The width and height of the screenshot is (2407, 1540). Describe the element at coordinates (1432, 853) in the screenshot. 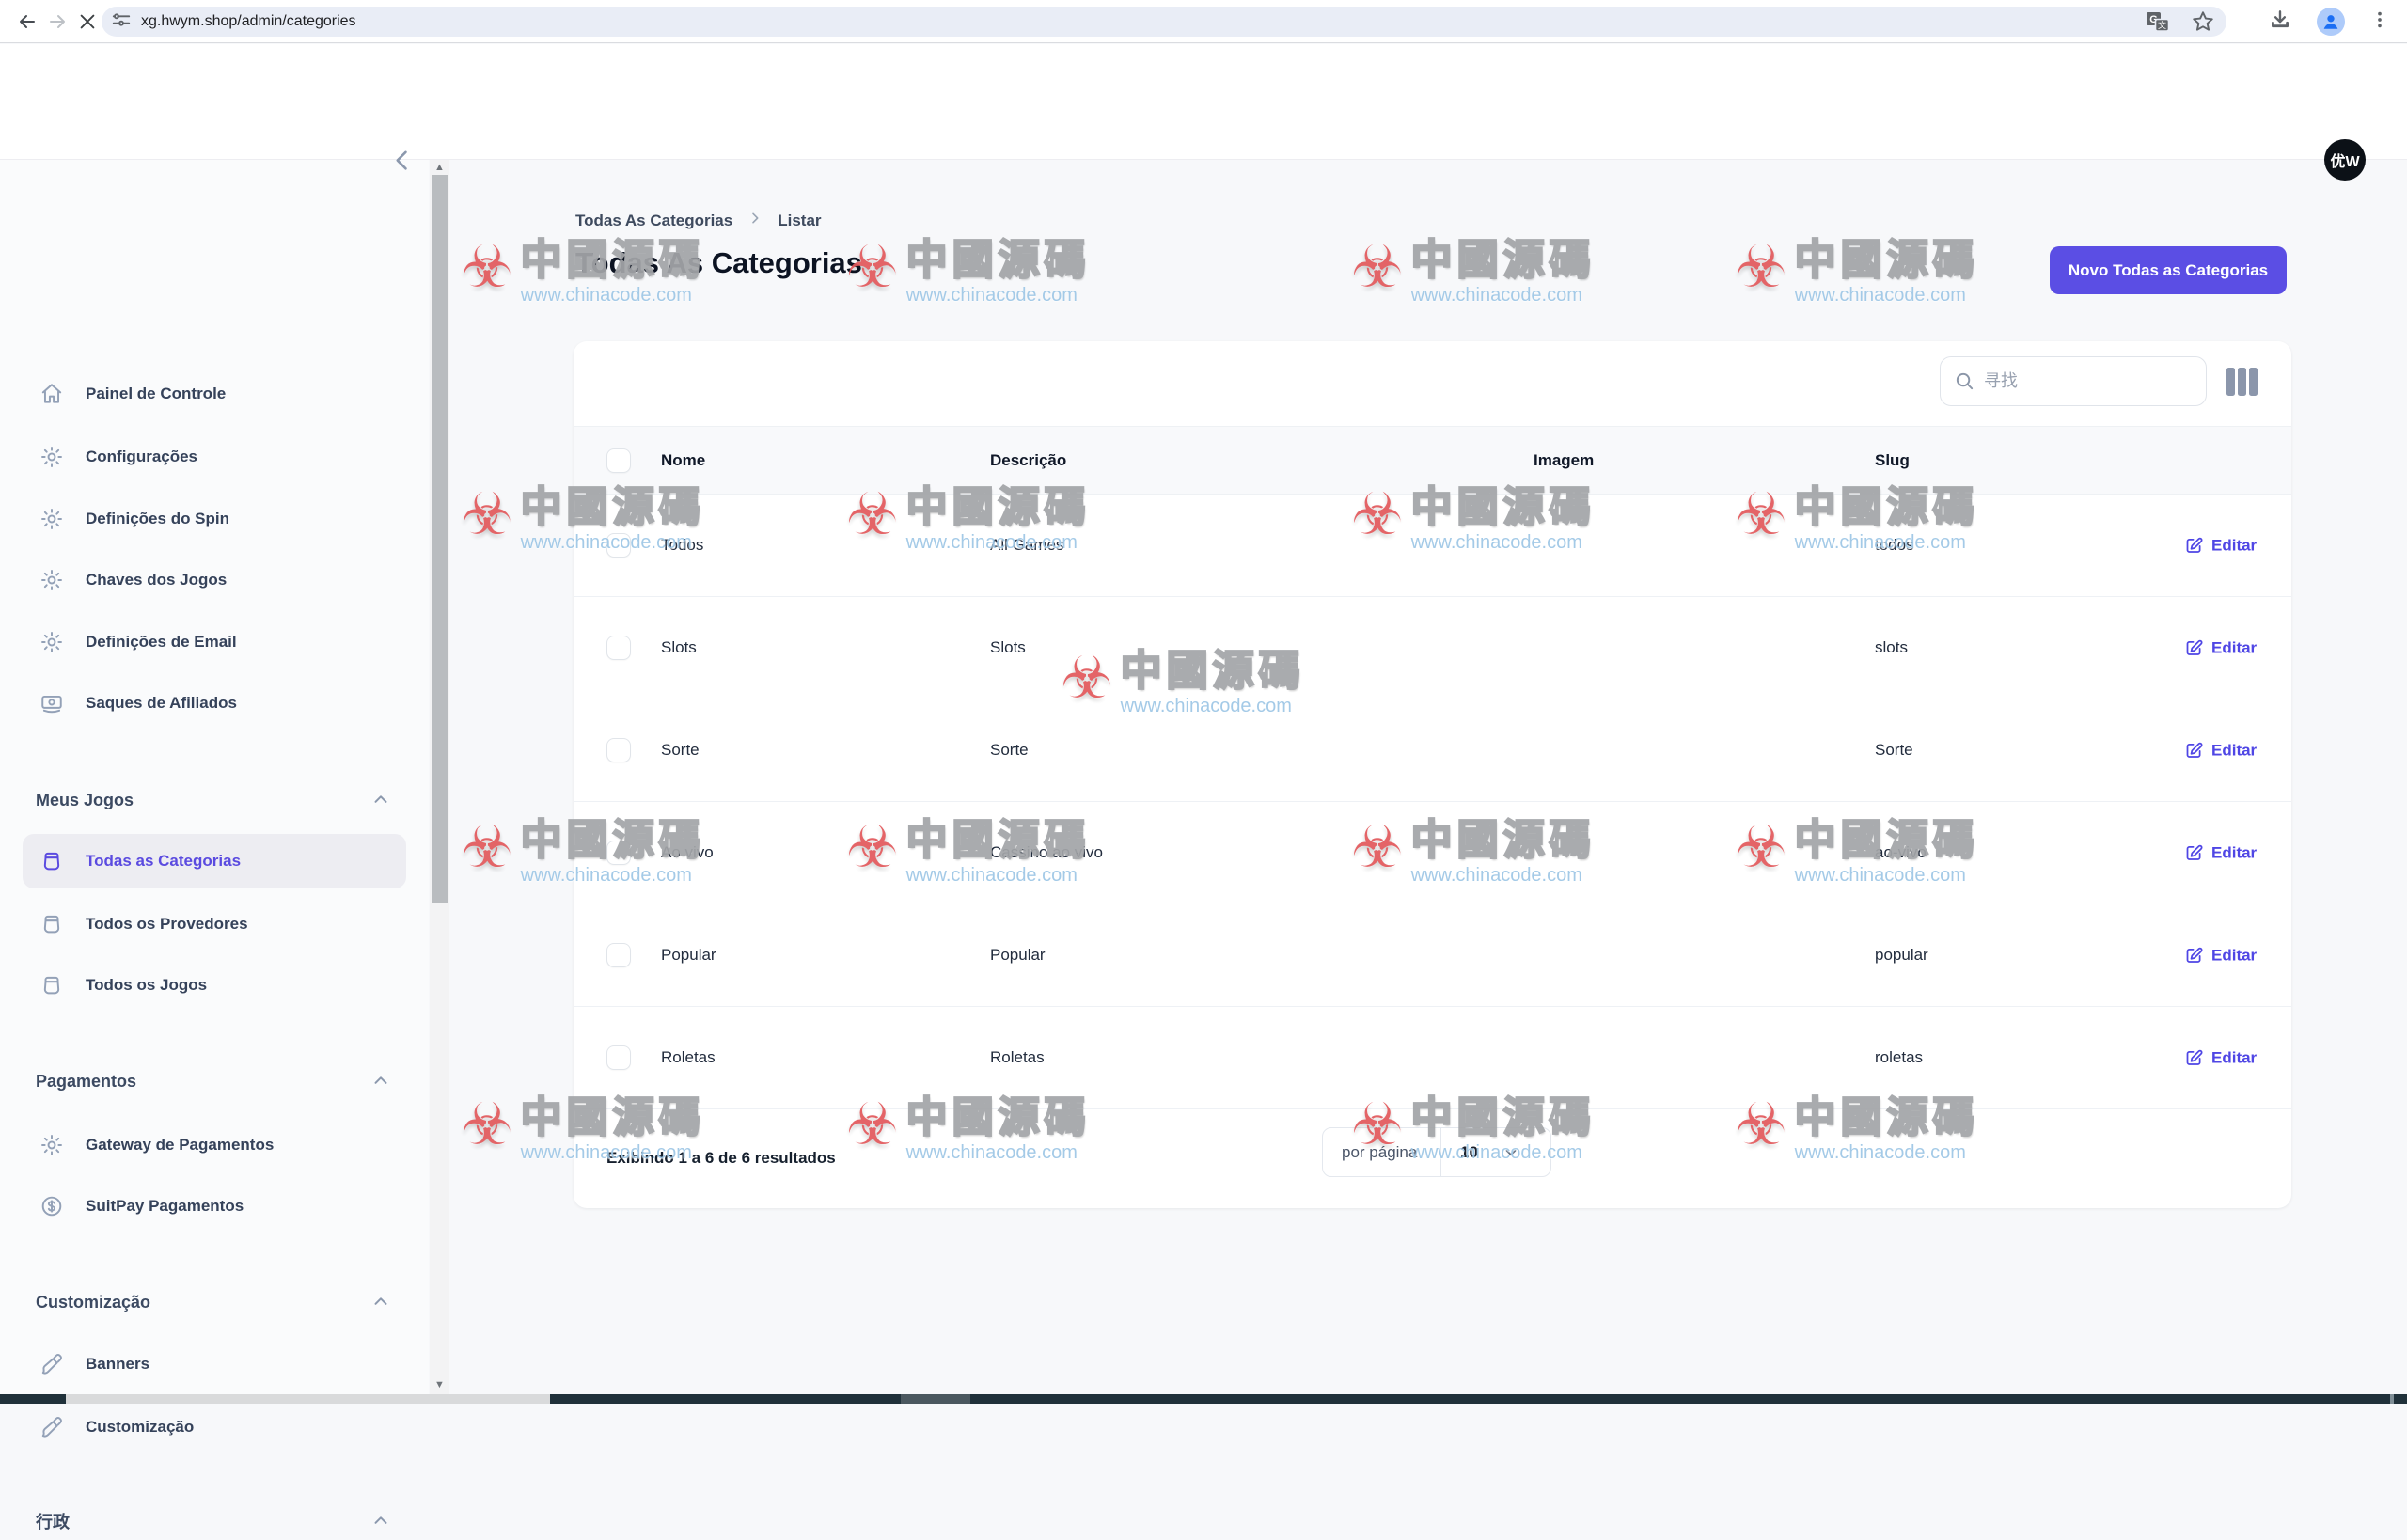

I see `table-row: Ao vivo Cassino ao vivo ao-vivo Editar` at that location.